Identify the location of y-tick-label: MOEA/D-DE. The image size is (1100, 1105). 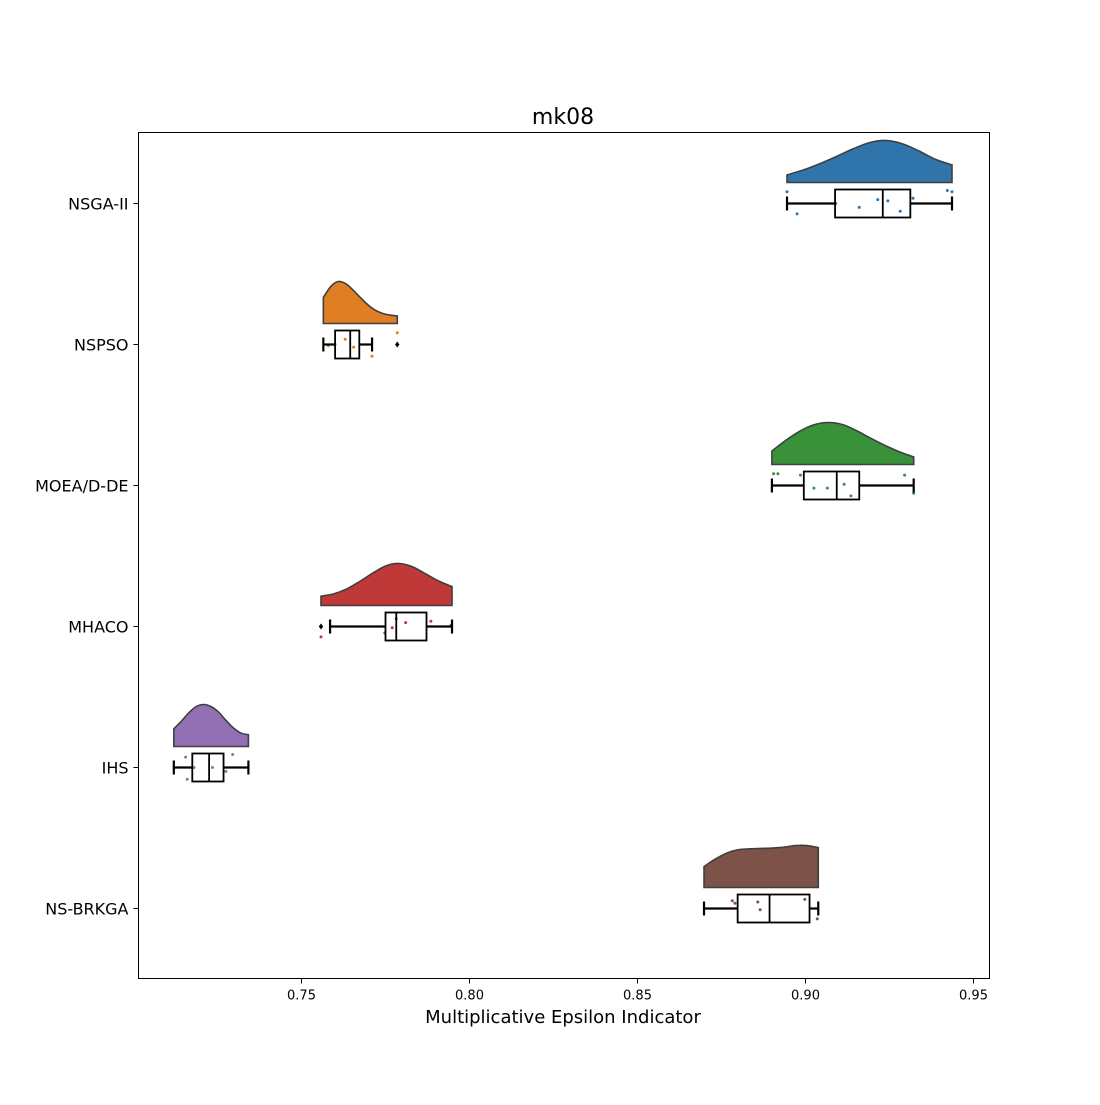
(81, 486).